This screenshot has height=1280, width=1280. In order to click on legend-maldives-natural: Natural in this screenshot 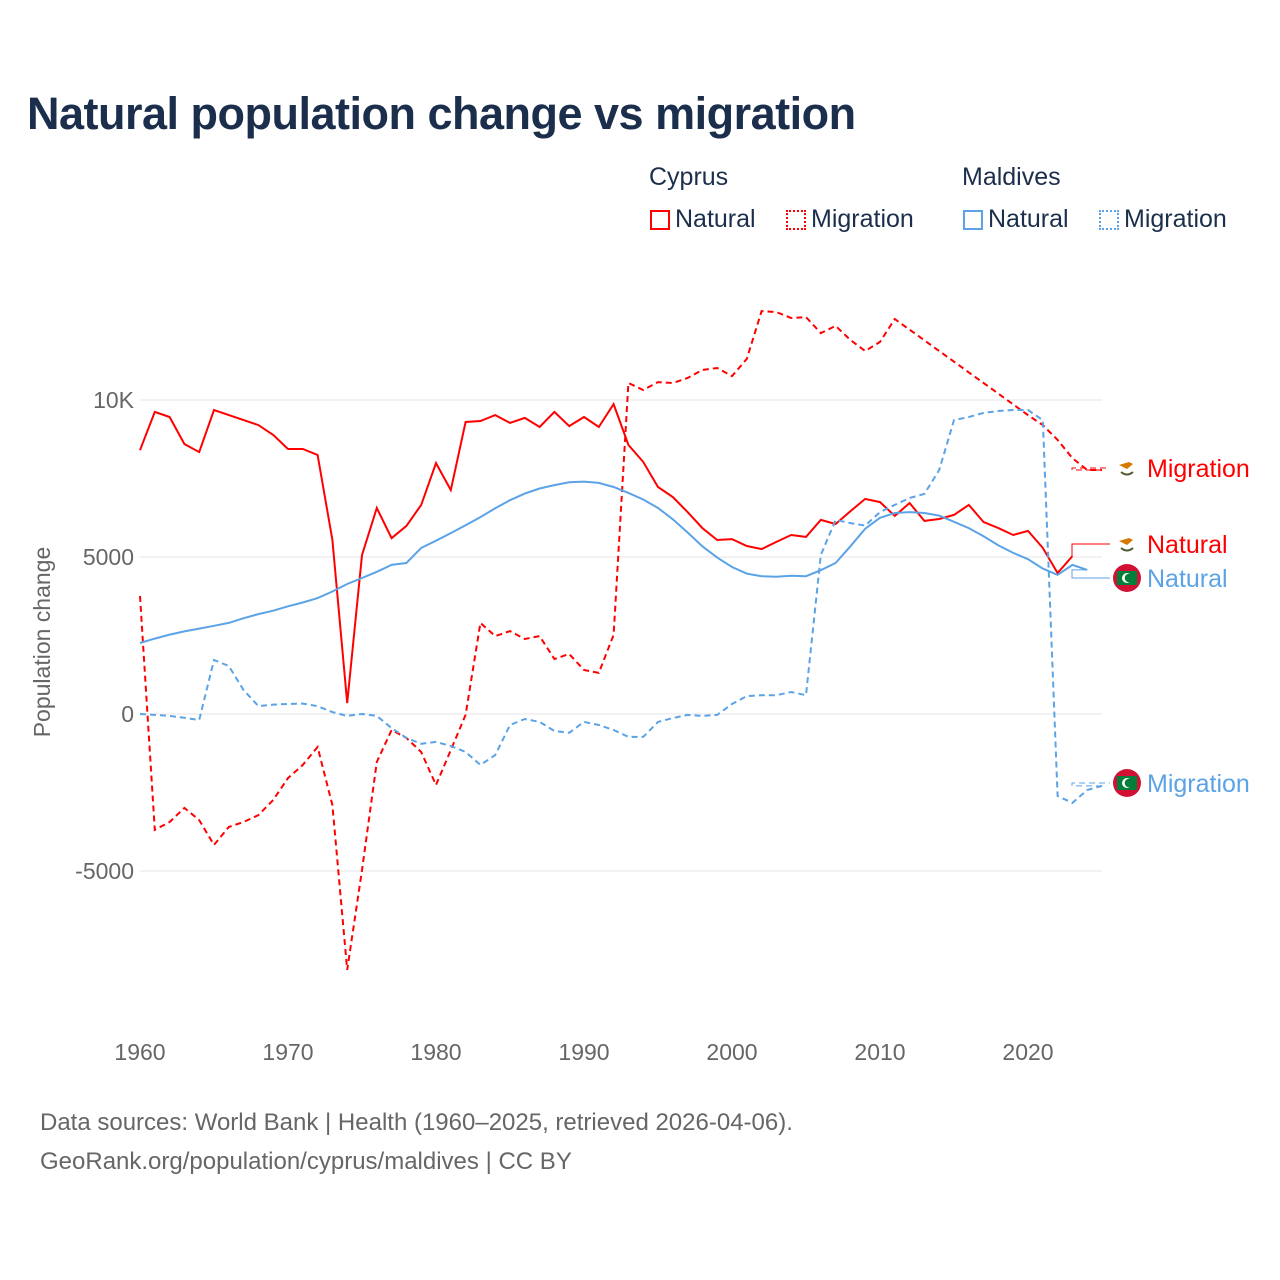, I will do `click(1016, 219)`.